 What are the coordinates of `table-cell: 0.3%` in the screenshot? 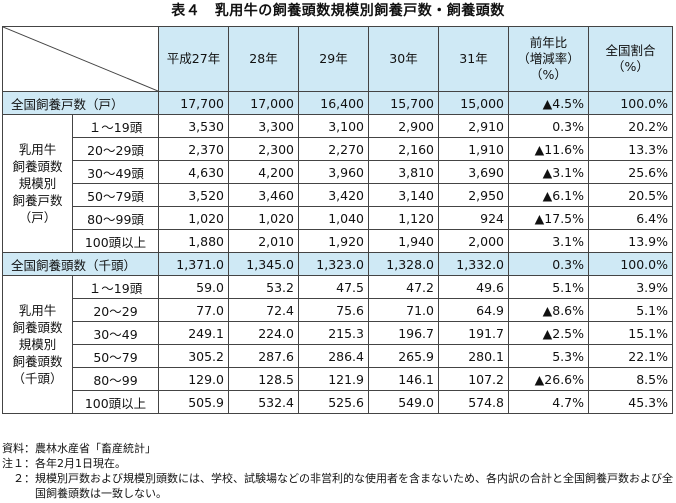 It's located at (548, 264).